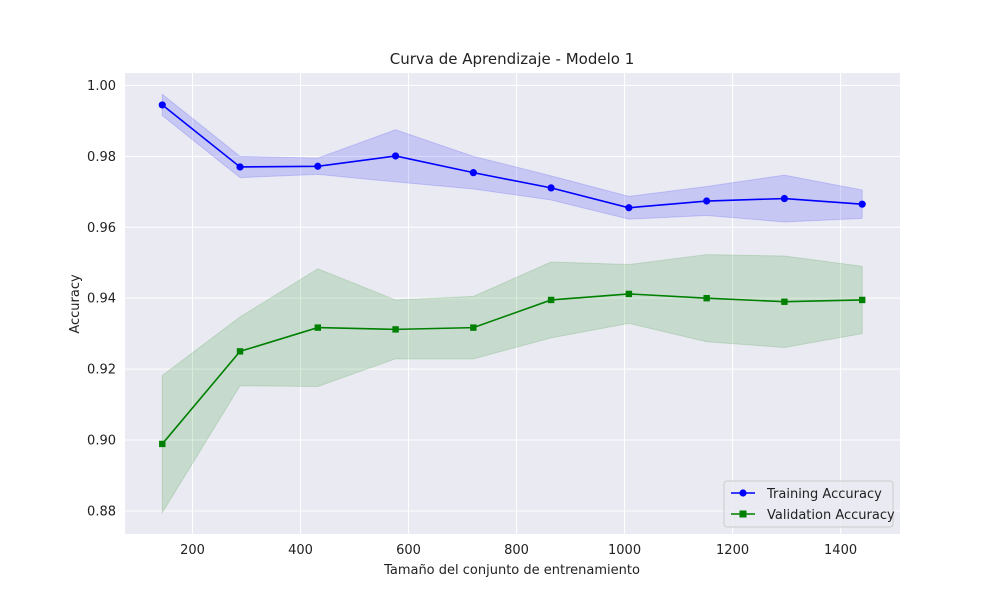 The image size is (1000, 600). Describe the element at coordinates (101, 157) in the screenshot. I see `y-tick-label: 0.98` at that location.